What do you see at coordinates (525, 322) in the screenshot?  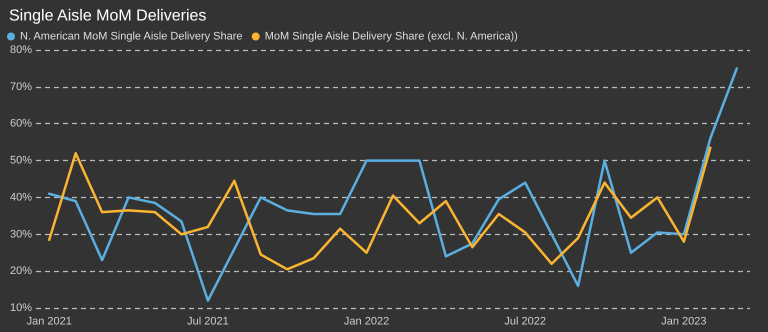 I see `x-tick-label: Jul 2022` at bounding box center [525, 322].